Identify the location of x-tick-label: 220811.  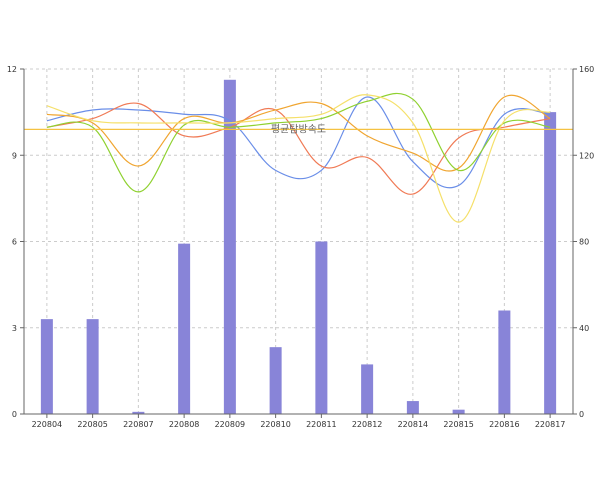
(321, 424).